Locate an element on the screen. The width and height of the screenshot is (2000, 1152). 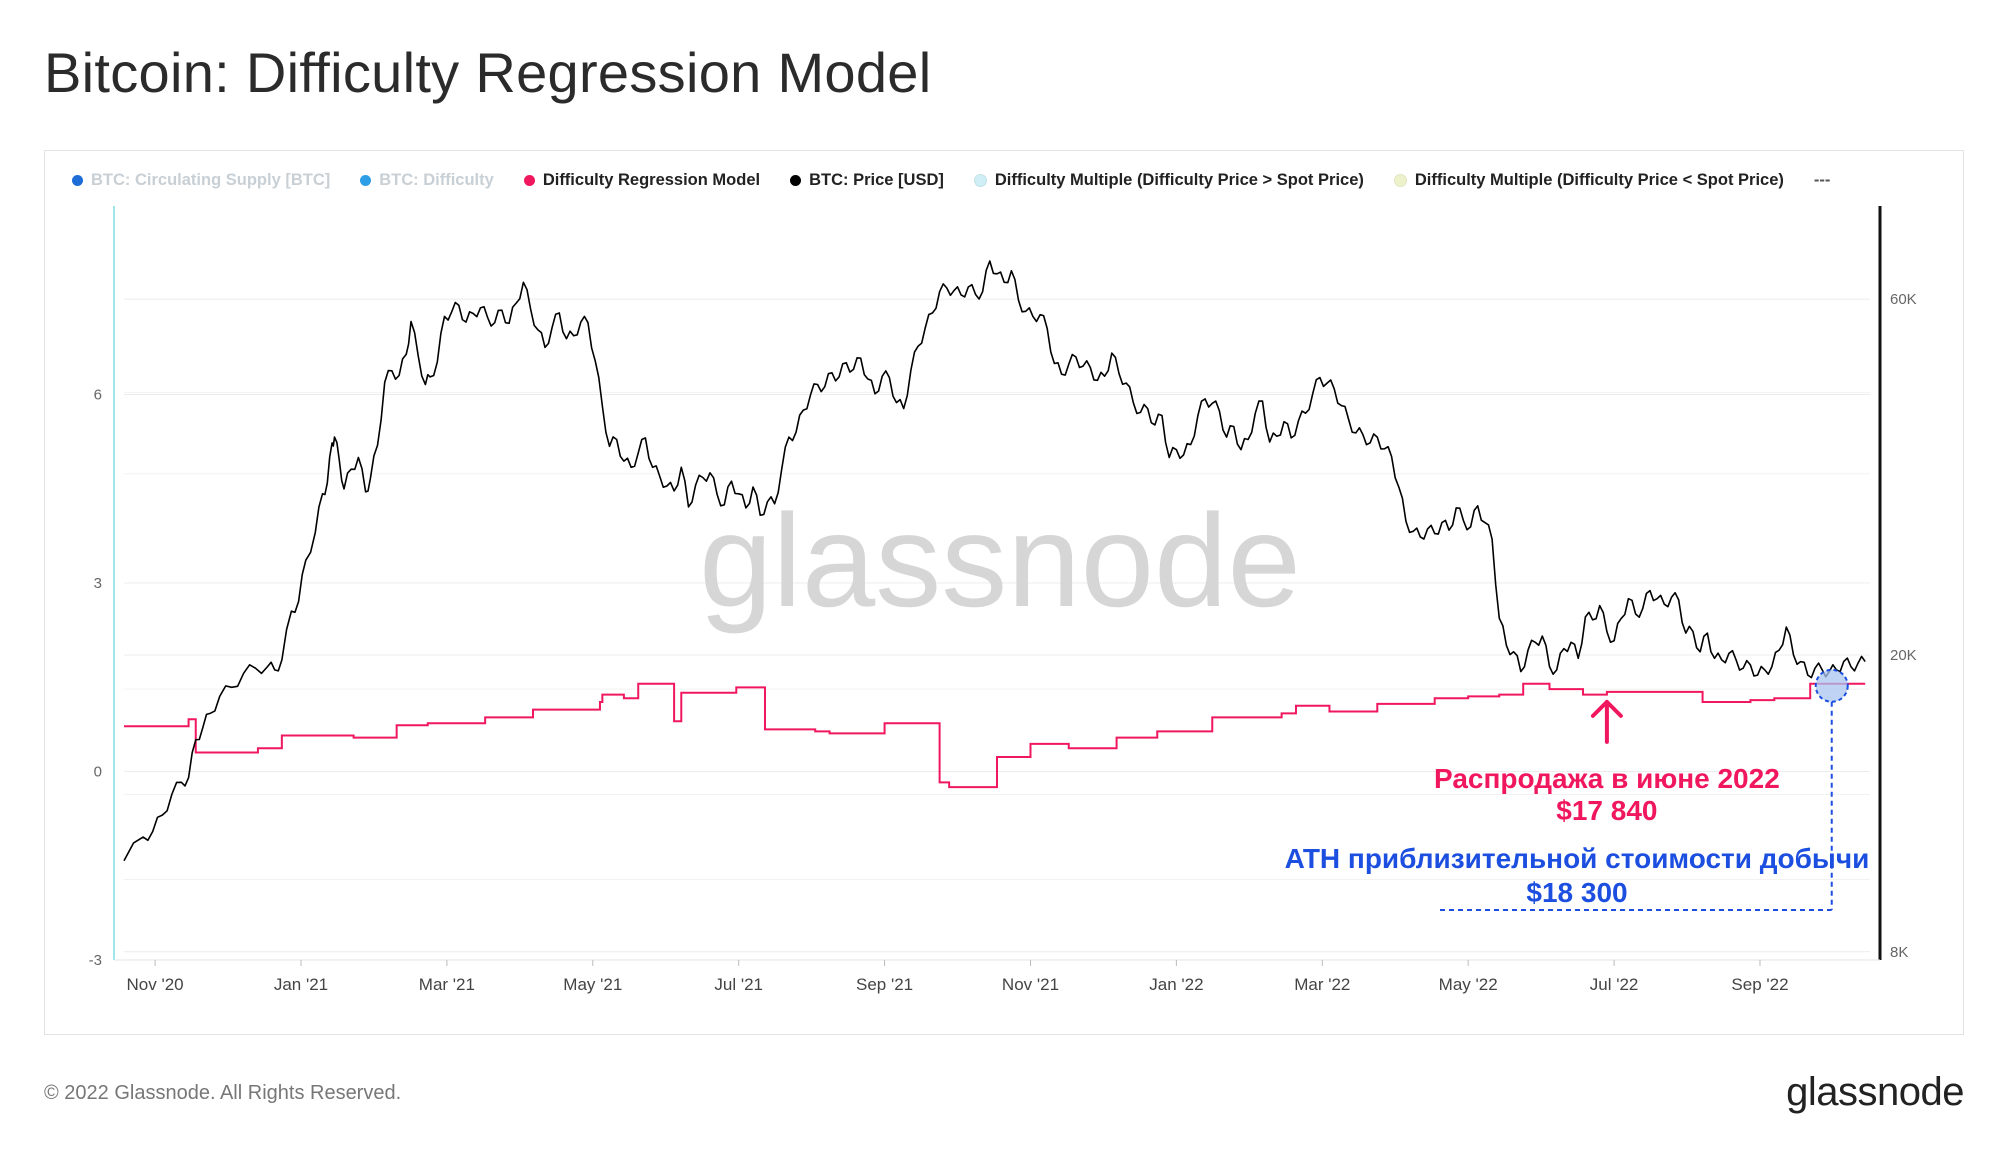
legend-item-regression-model: Difficulty Regression Model is located at coordinates (642, 180).